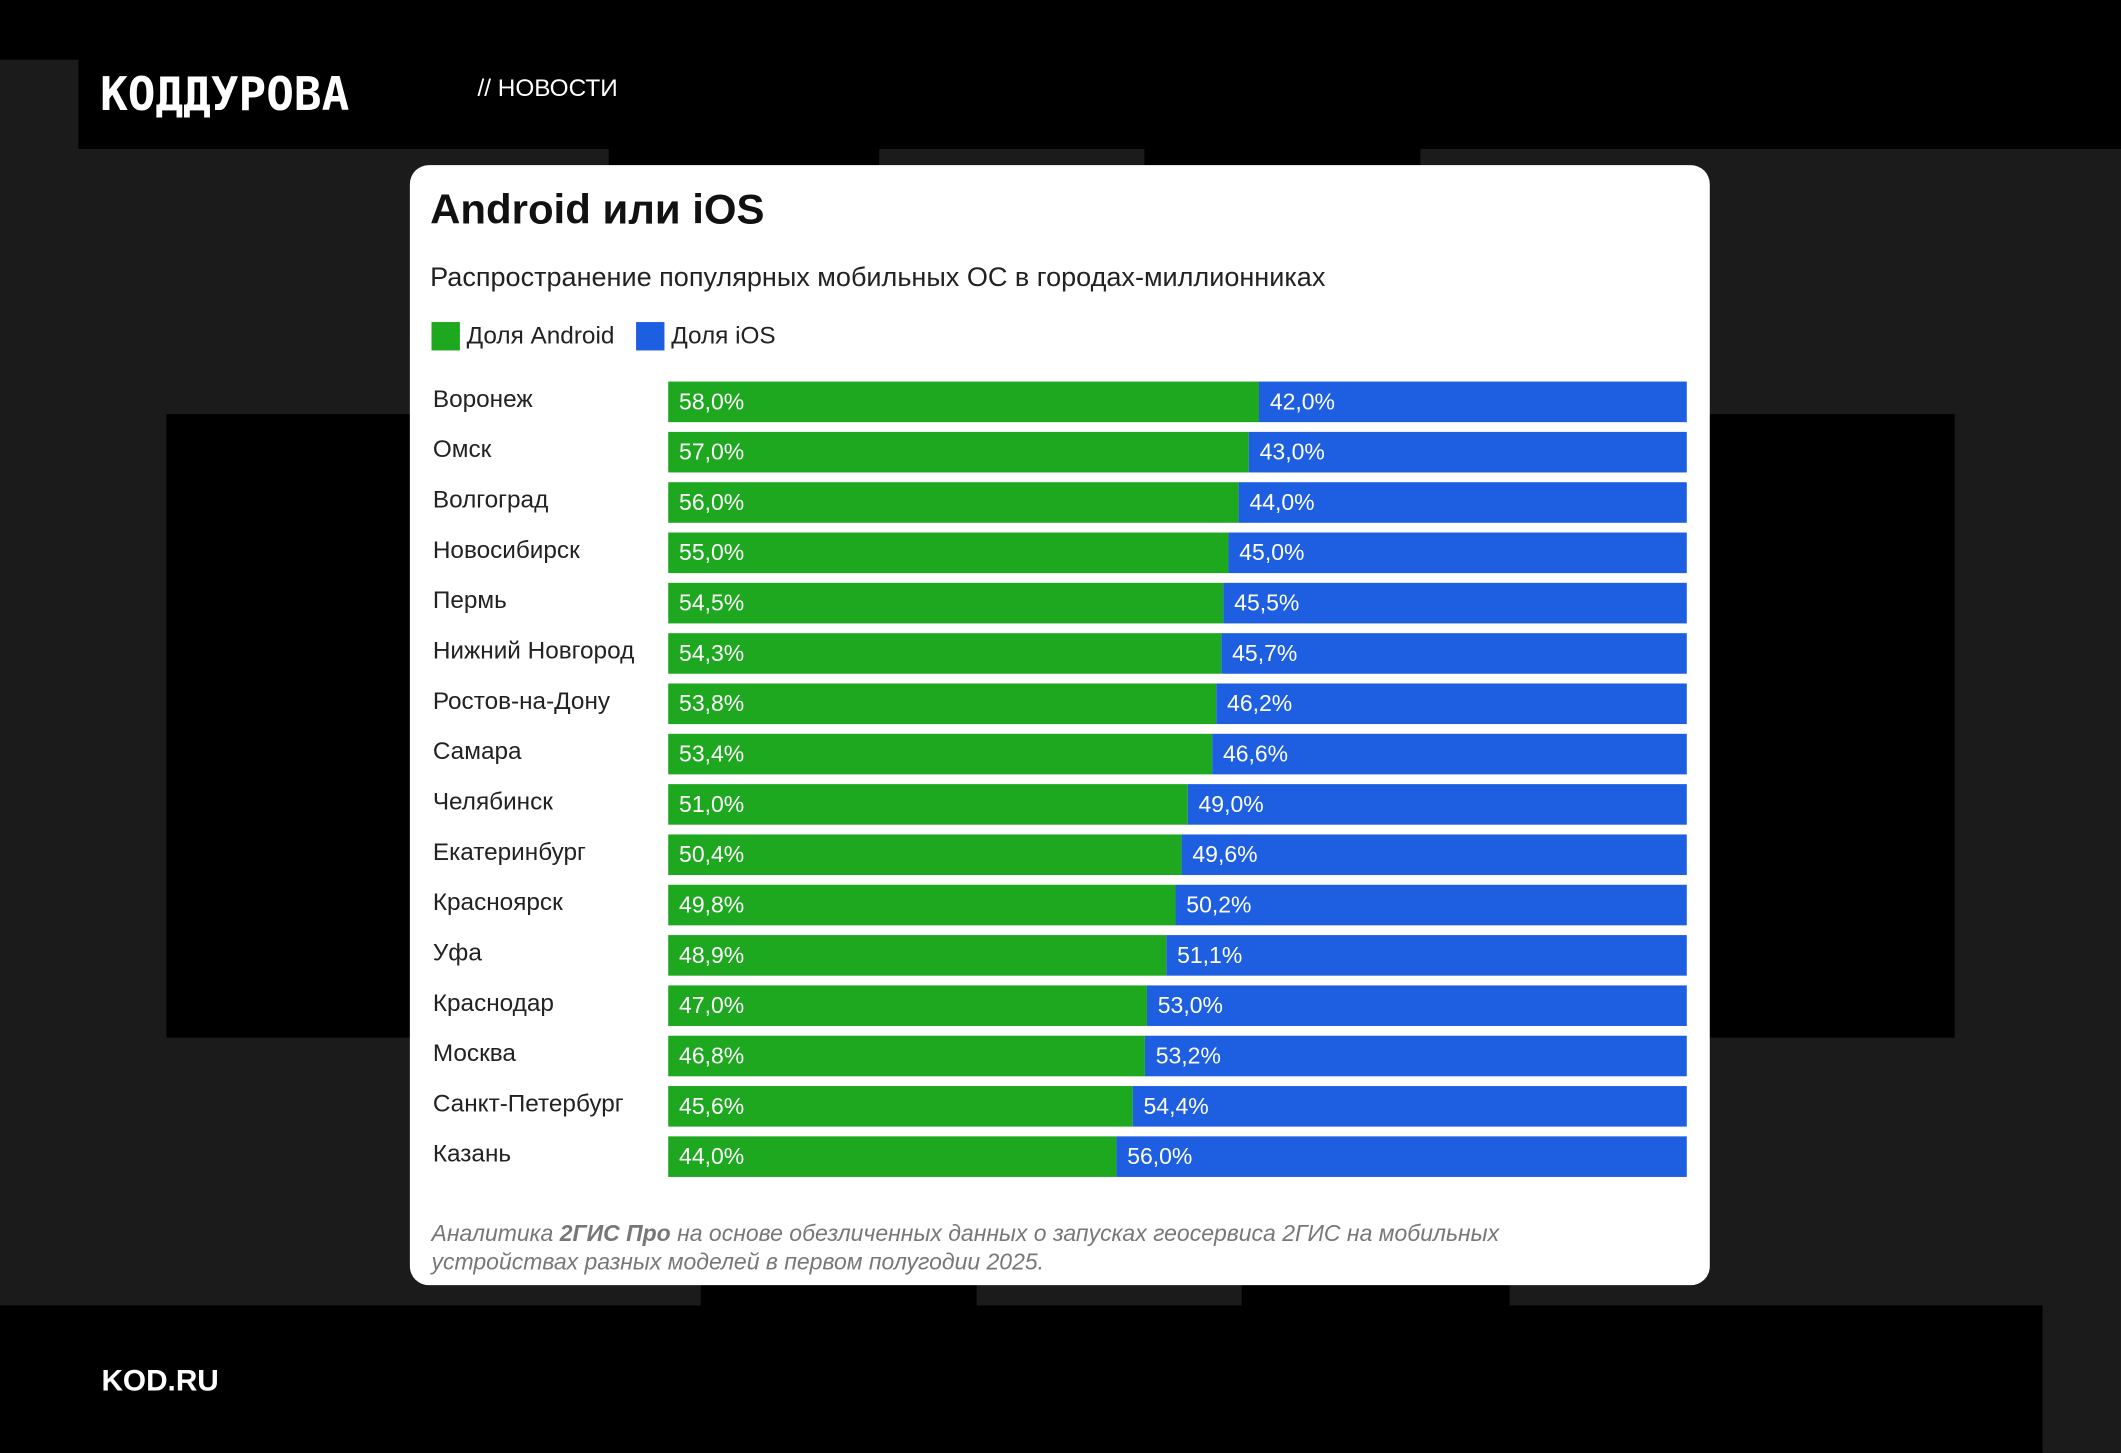 This screenshot has height=1453, width=2121. What do you see at coordinates (711, 603) in the screenshot?
I see `value-label: 54,5%` at bounding box center [711, 603].